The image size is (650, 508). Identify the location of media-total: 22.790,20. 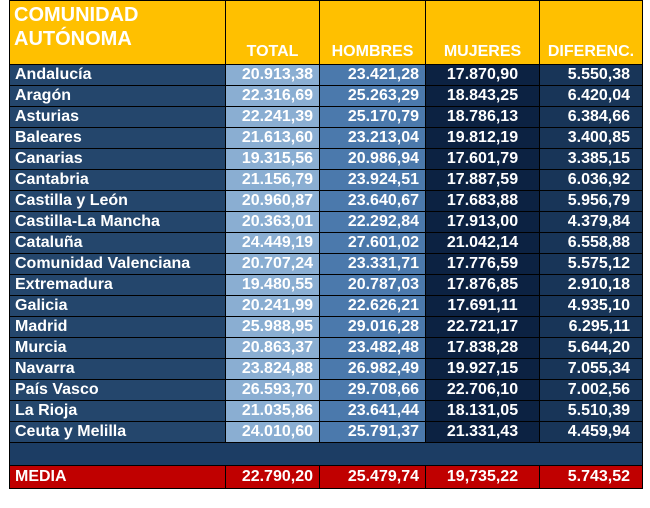
(272, 477).